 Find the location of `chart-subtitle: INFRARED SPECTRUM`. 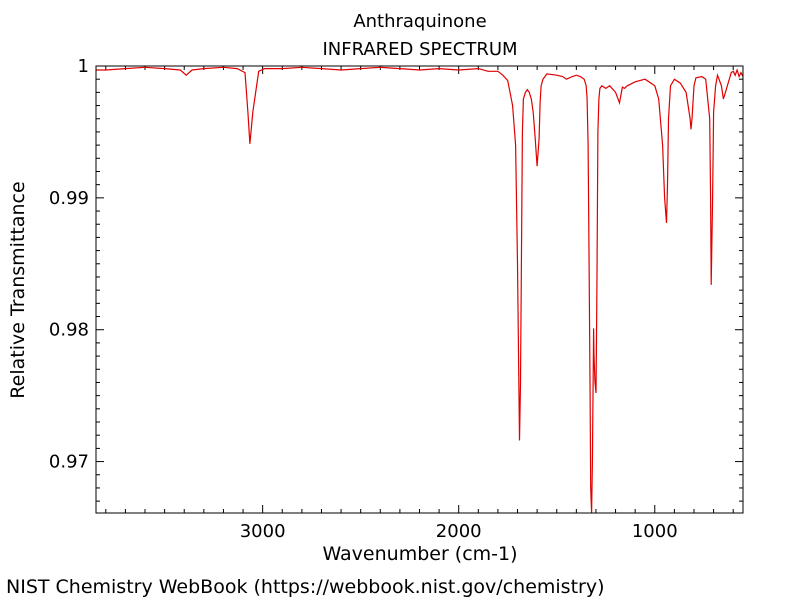

chart-subtitle: INFRARED SPECTRUM is located at coordinates (420, 49).